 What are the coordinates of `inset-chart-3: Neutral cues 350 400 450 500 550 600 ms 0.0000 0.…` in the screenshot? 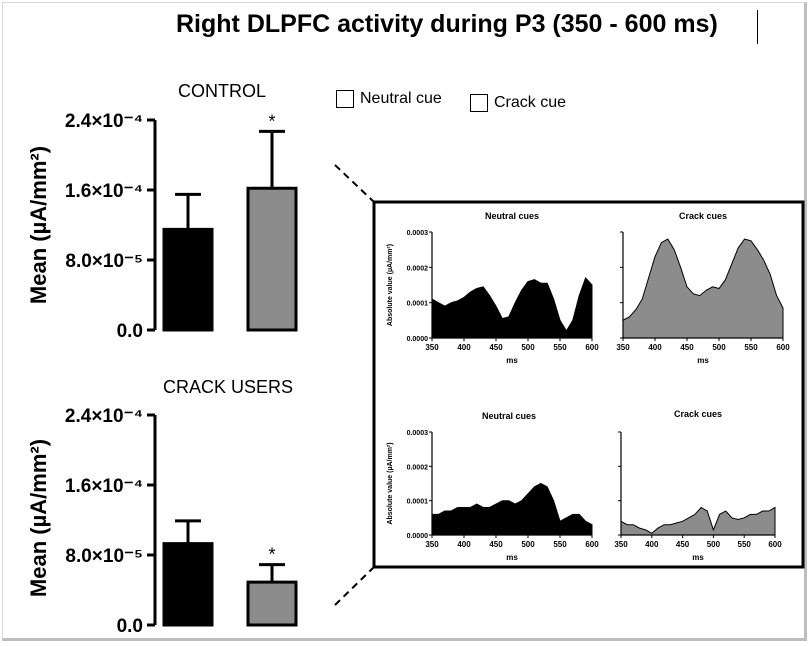 It's located at (493, 486).